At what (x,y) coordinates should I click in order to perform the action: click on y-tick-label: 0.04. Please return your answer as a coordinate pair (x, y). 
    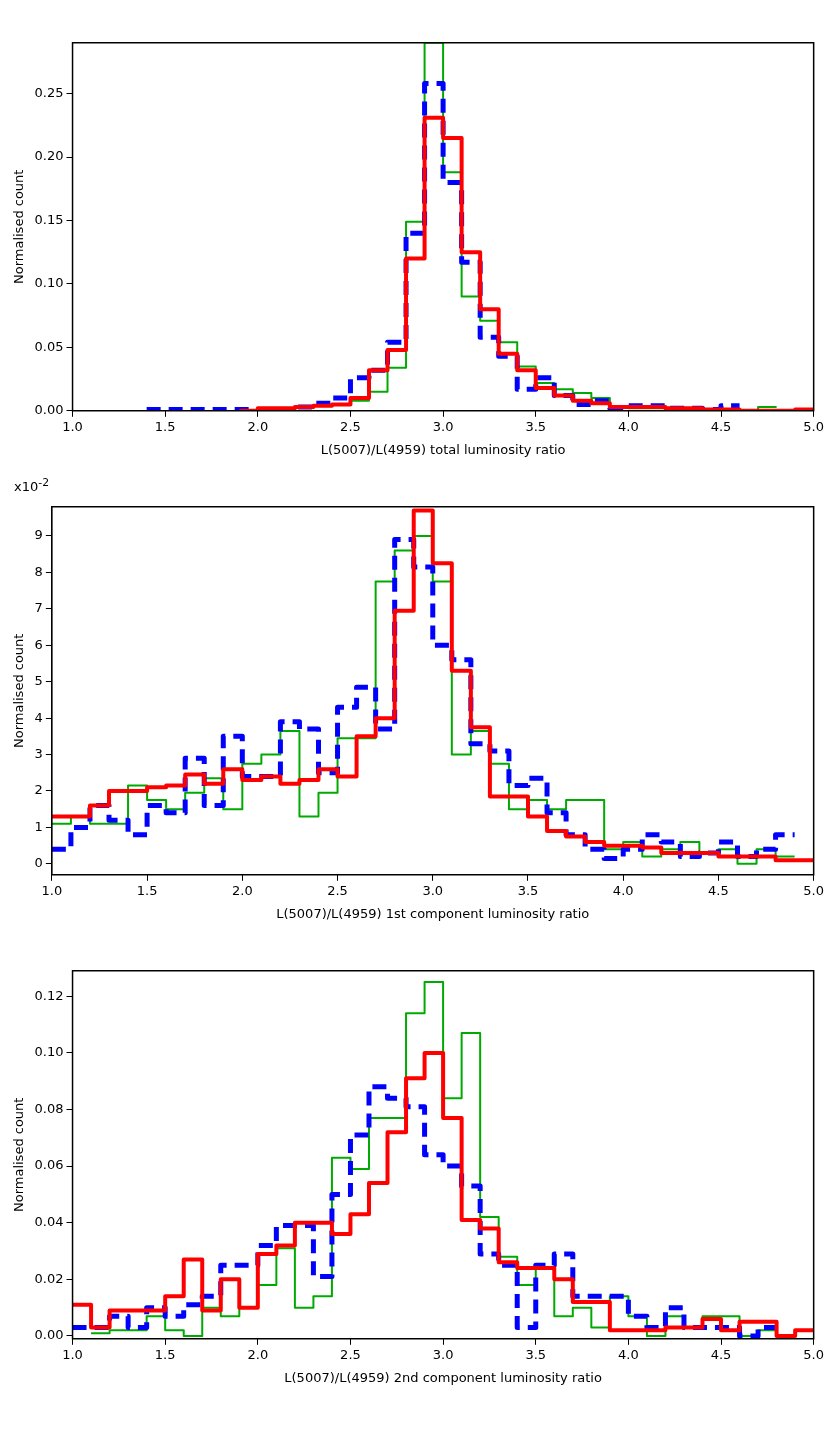
    Looking at the image, I should click on (49, 1222).